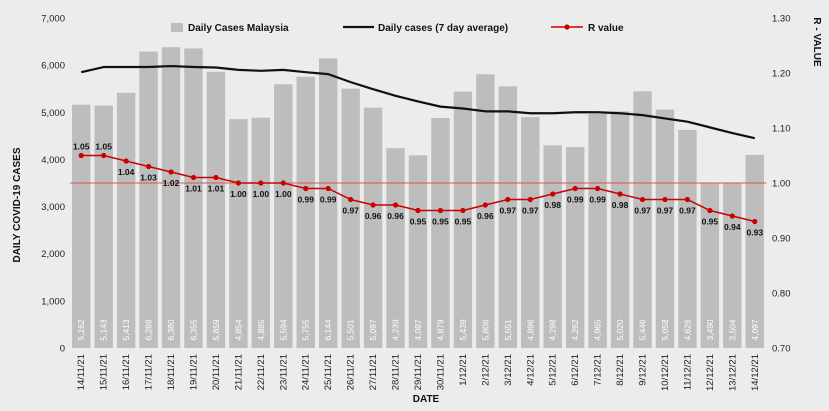 This screenshot has height=411, width=829. I want to click on y-tick-label: 4,000, so click(53, 160).